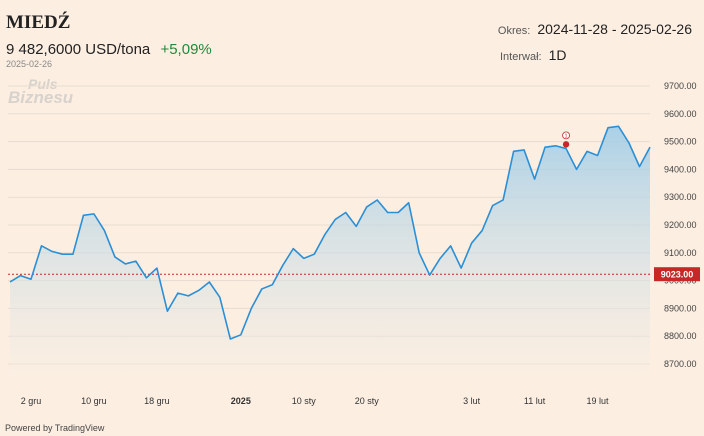 Image resolution: width=704 pixels, height=436 pixels. Describe the element at coordinates (557, 55) in the screenshot. I see `interval-value: 1D` at that location.